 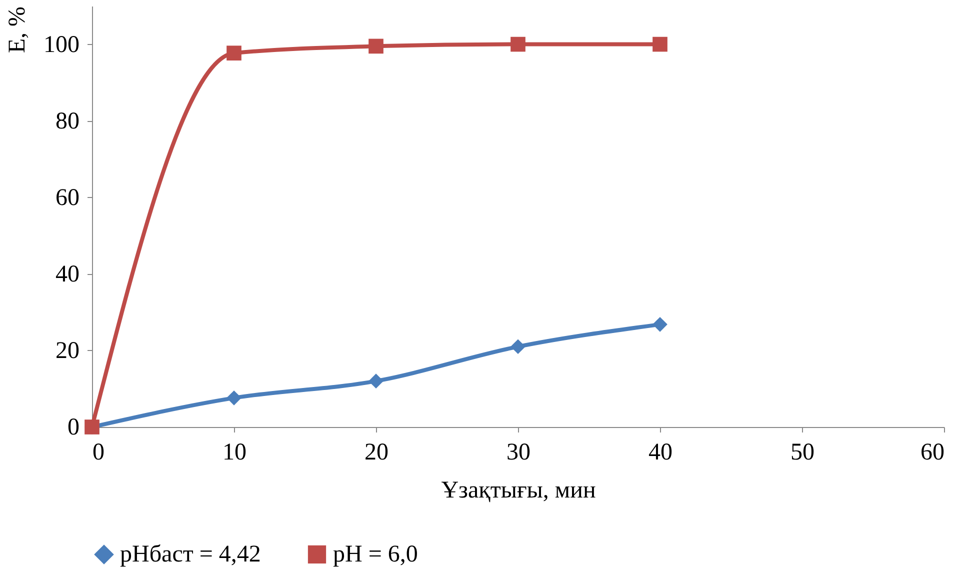 What do you see at coordinates (17, 30) in the screenshot?
I see `y-axis-title: E, %` at bounding box center [17, 30].